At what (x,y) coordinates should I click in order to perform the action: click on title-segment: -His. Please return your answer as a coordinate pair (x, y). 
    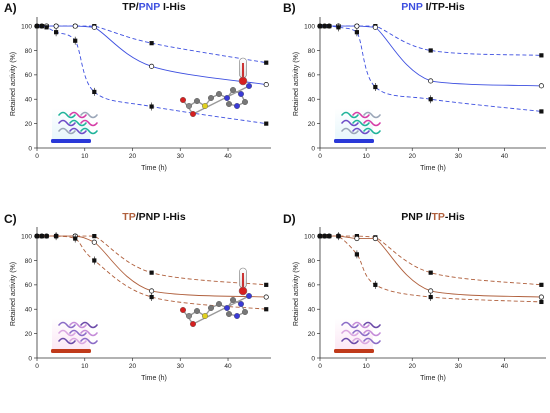
    Looking at the image, I should click on (455, 217).